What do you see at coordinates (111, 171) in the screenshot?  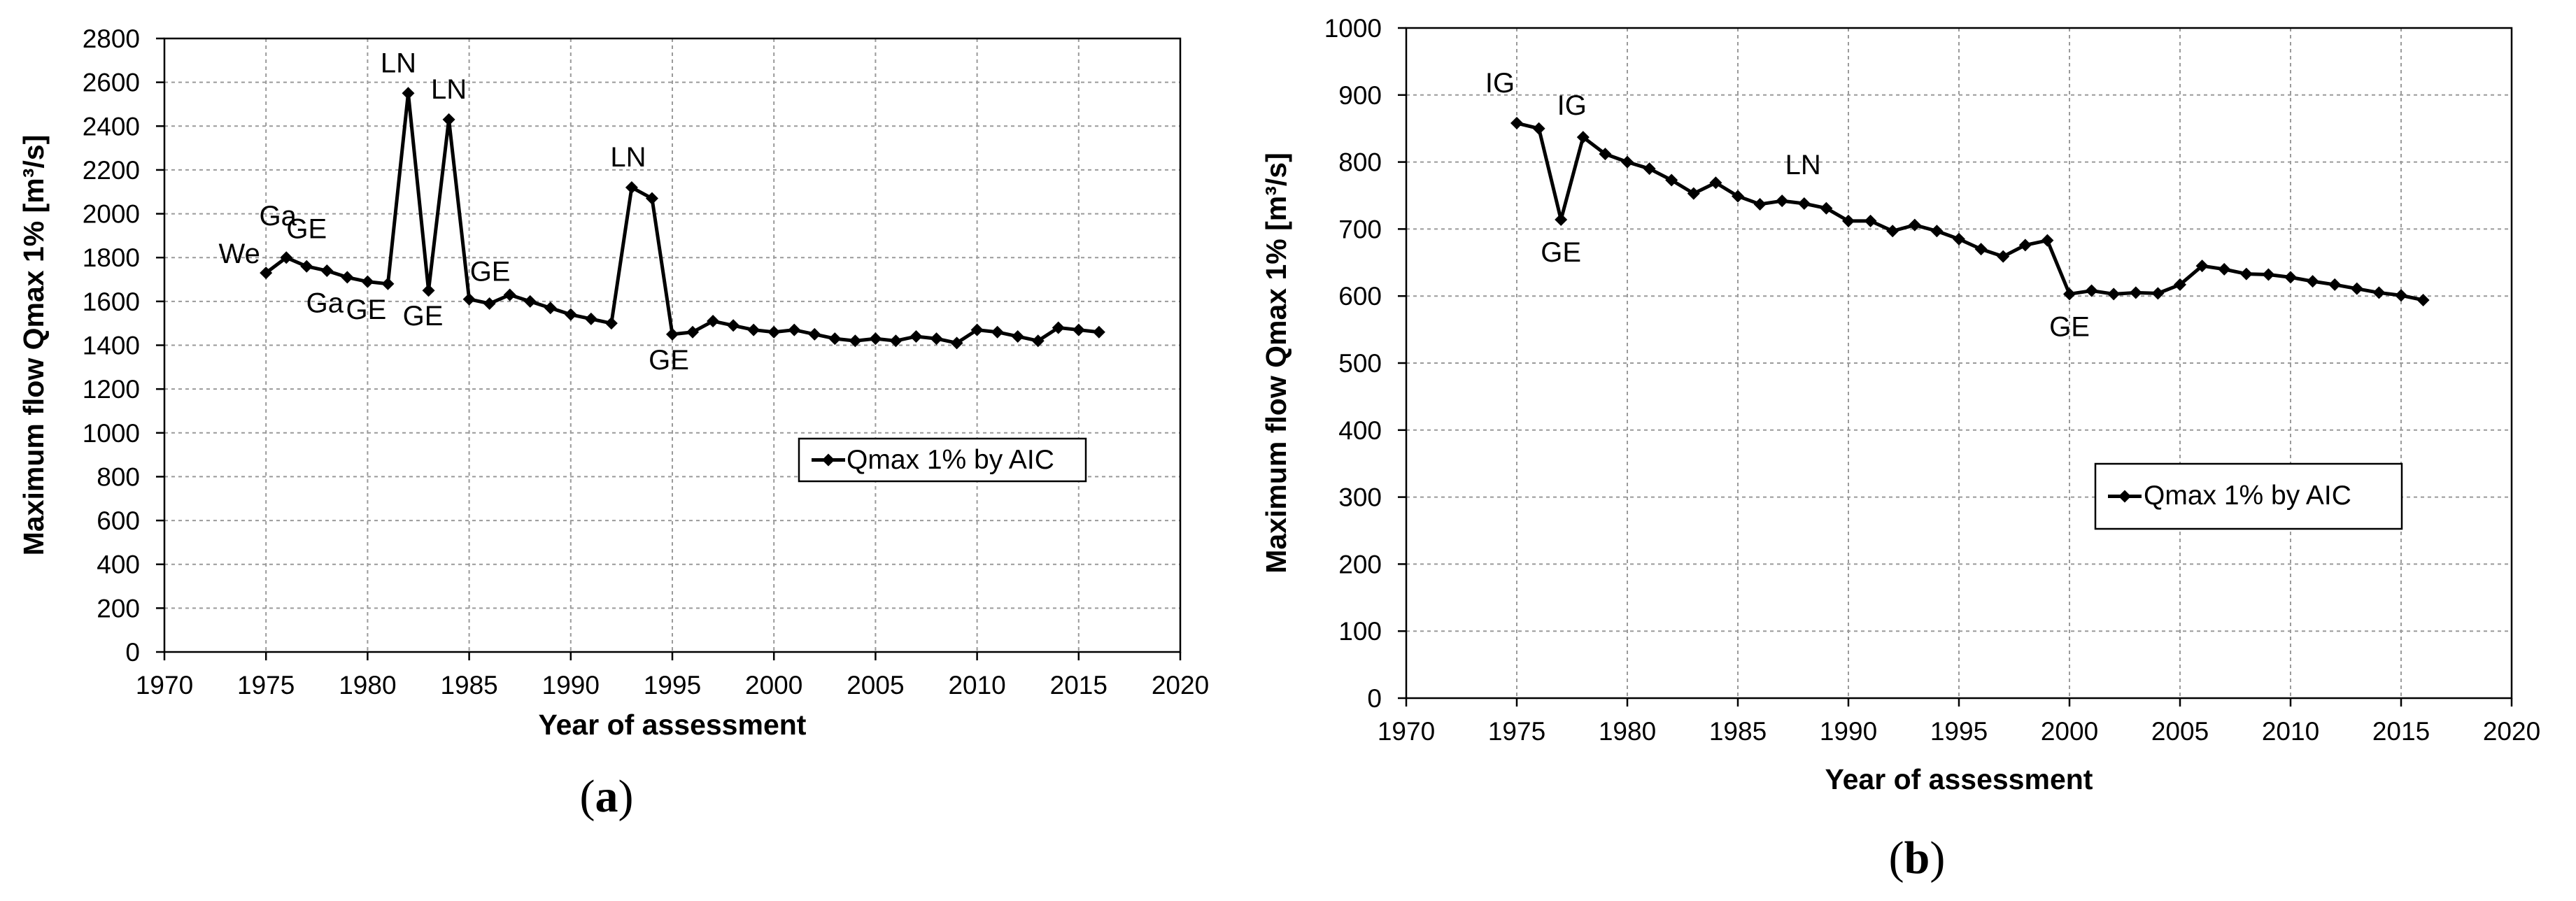 I see `y-tick-label: 2200` at bounding box center [111, 171].